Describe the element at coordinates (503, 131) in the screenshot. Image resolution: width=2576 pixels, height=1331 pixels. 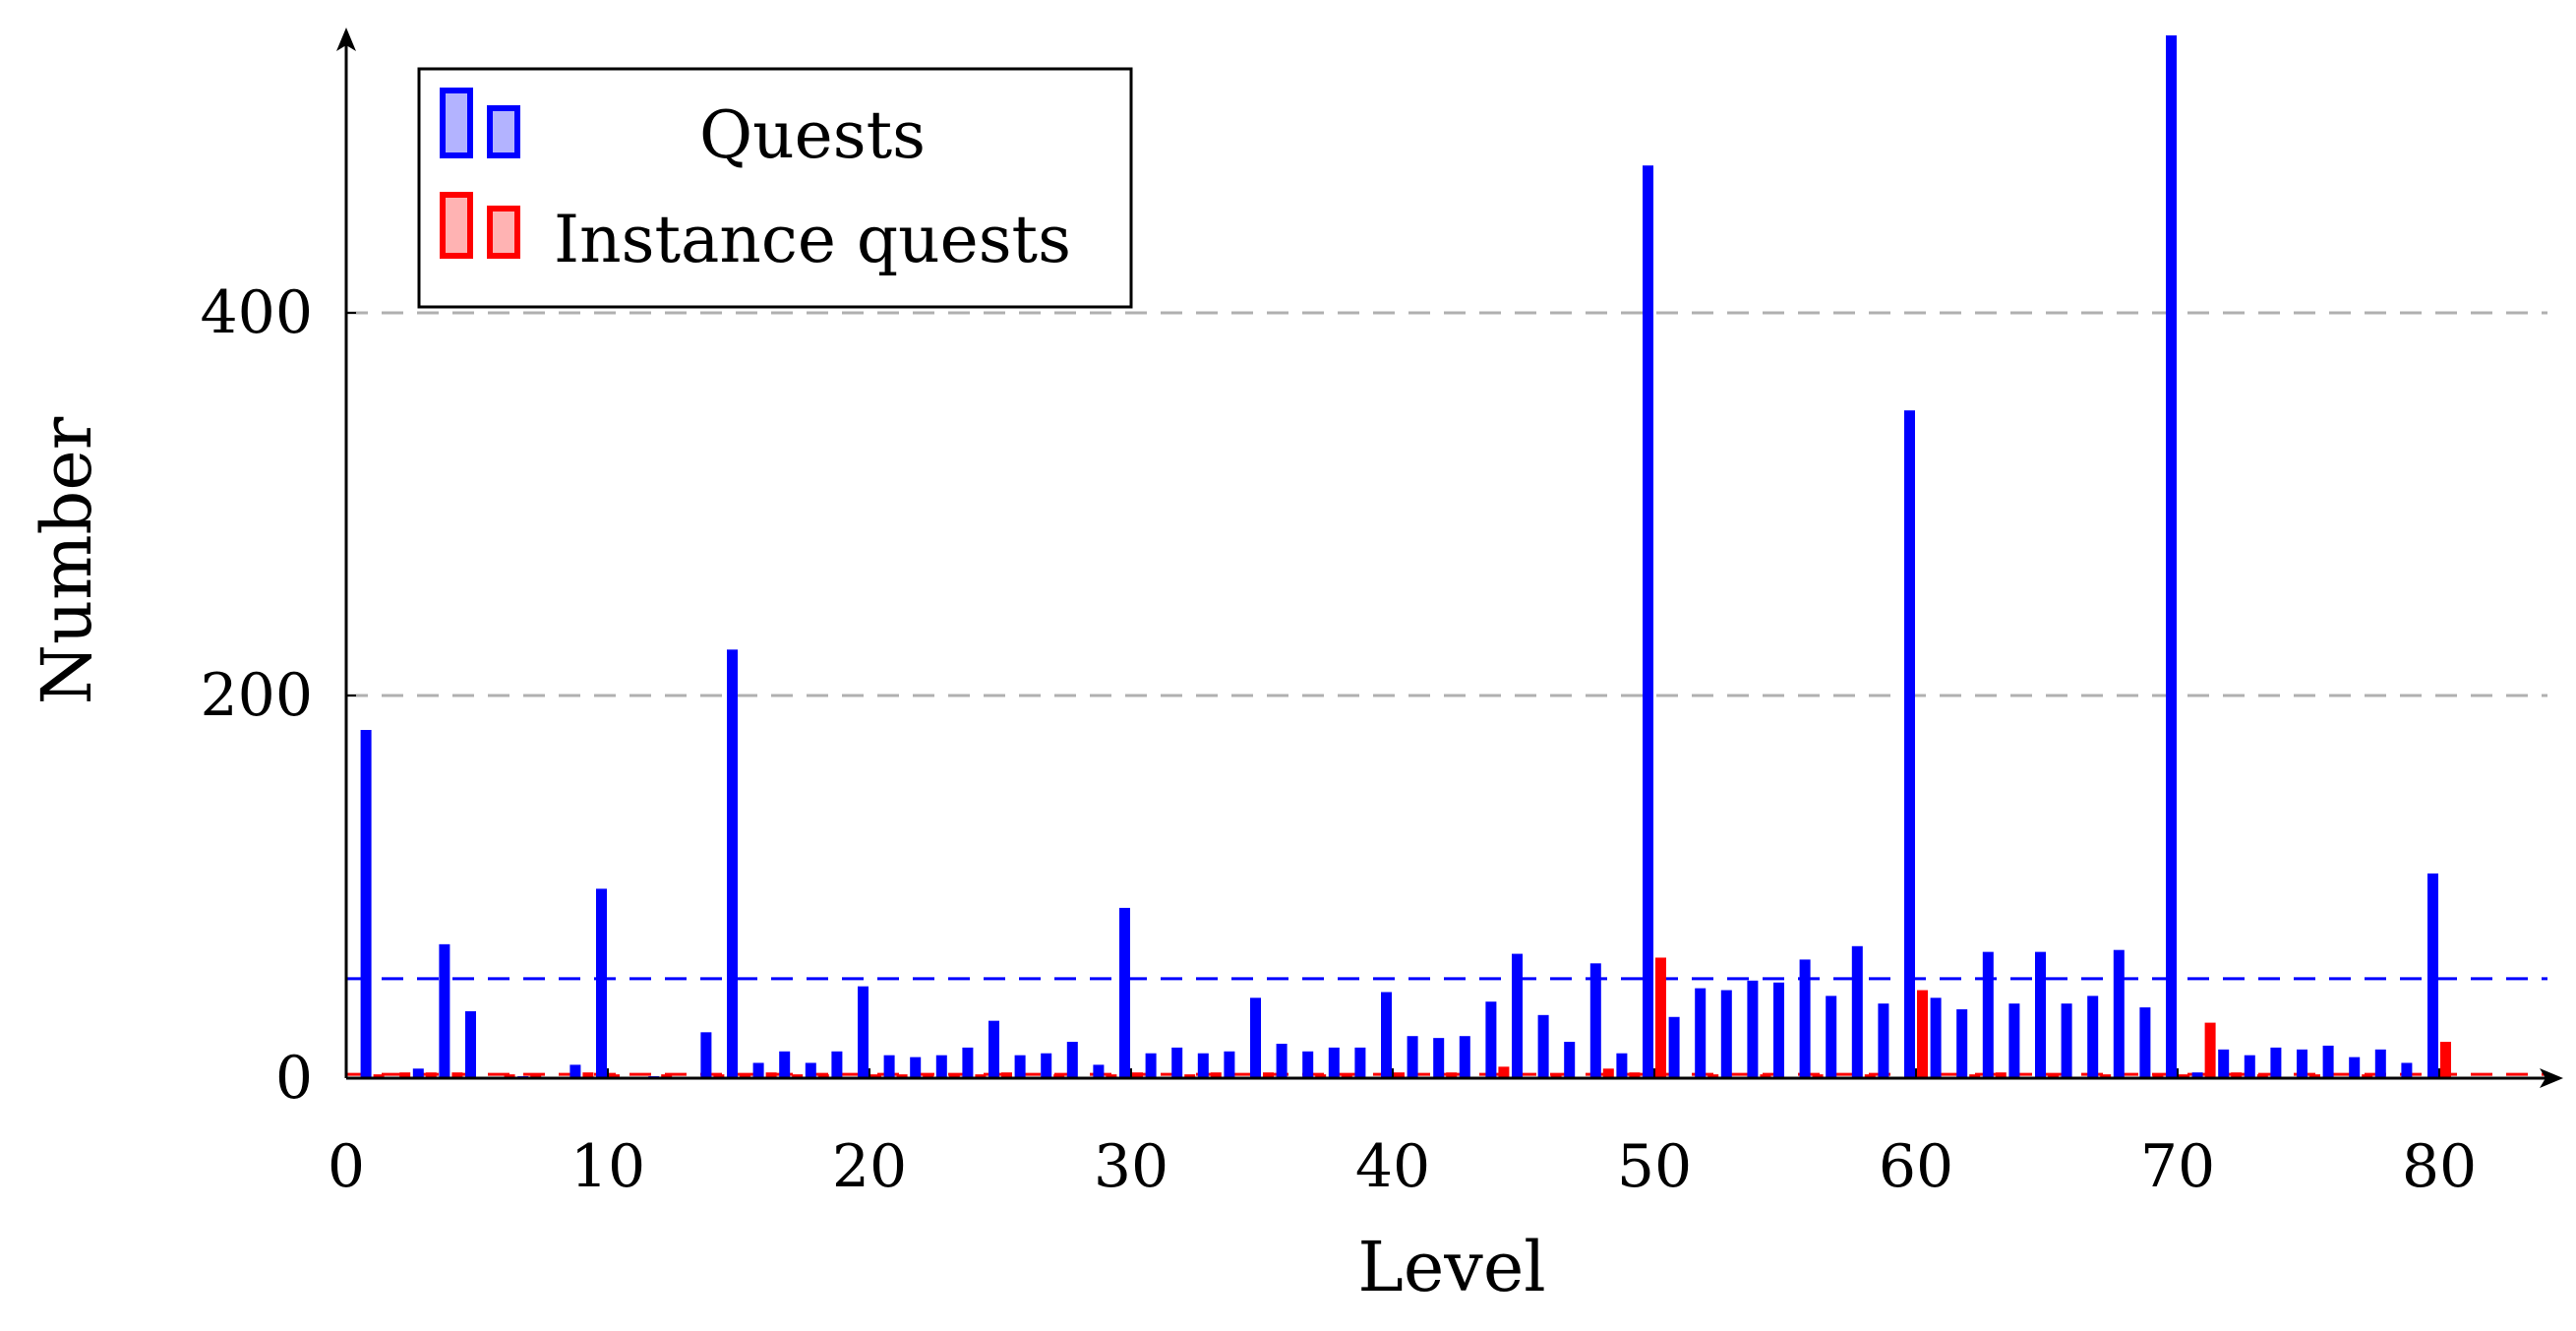
I see `legend-swatch-quests-dark` at that location.